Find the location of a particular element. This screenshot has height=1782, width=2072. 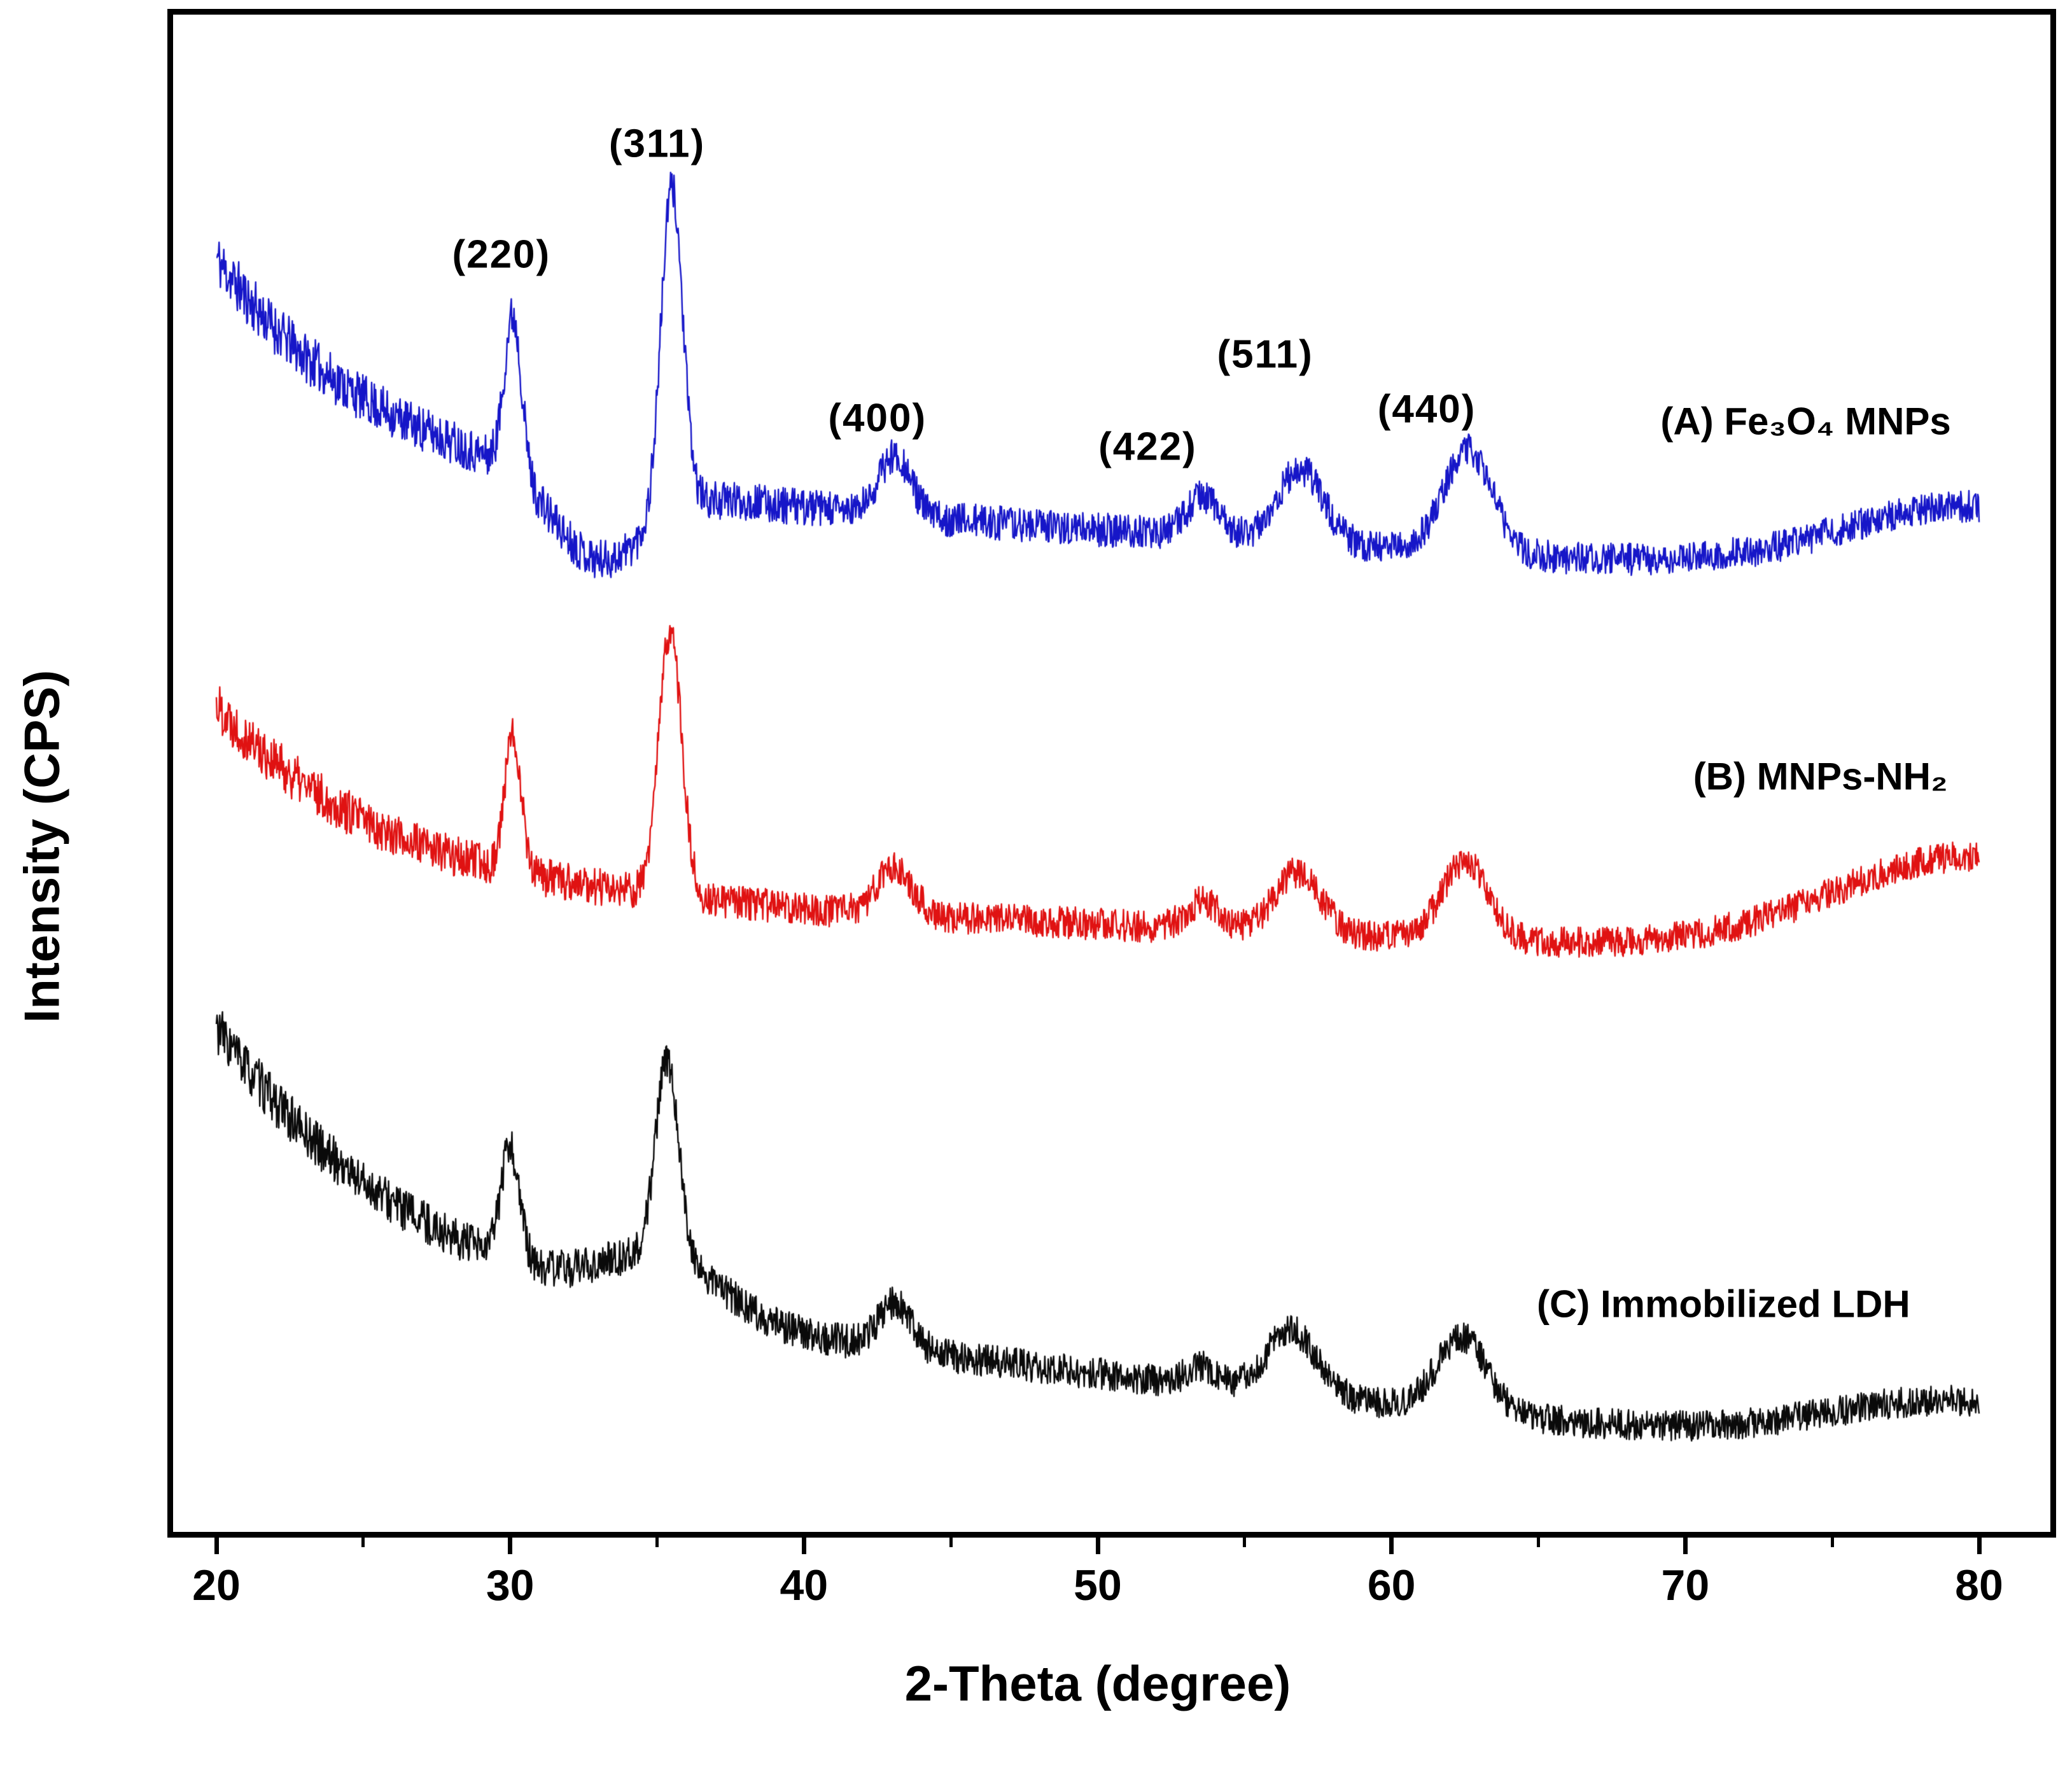

x-tick-label: 70 is located at coordinates (1685, 1585).